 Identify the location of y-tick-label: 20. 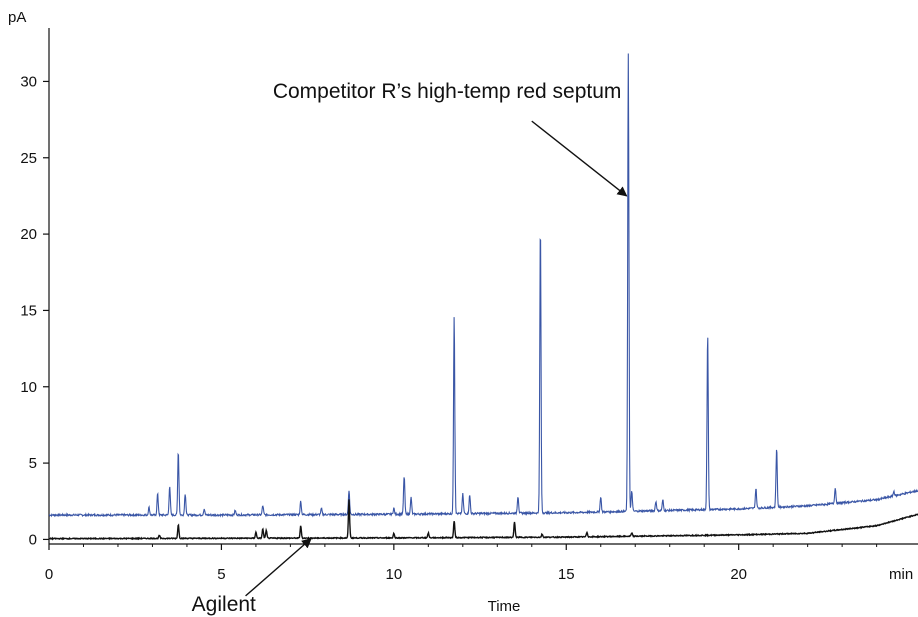
(28, 234).